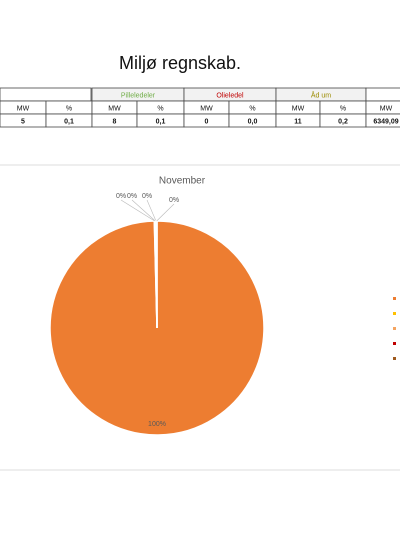 This screenshot has height=555, width=400. Describe the element at coordinates (156, 274) in the screenshot. I see `pie-slice` at that location.